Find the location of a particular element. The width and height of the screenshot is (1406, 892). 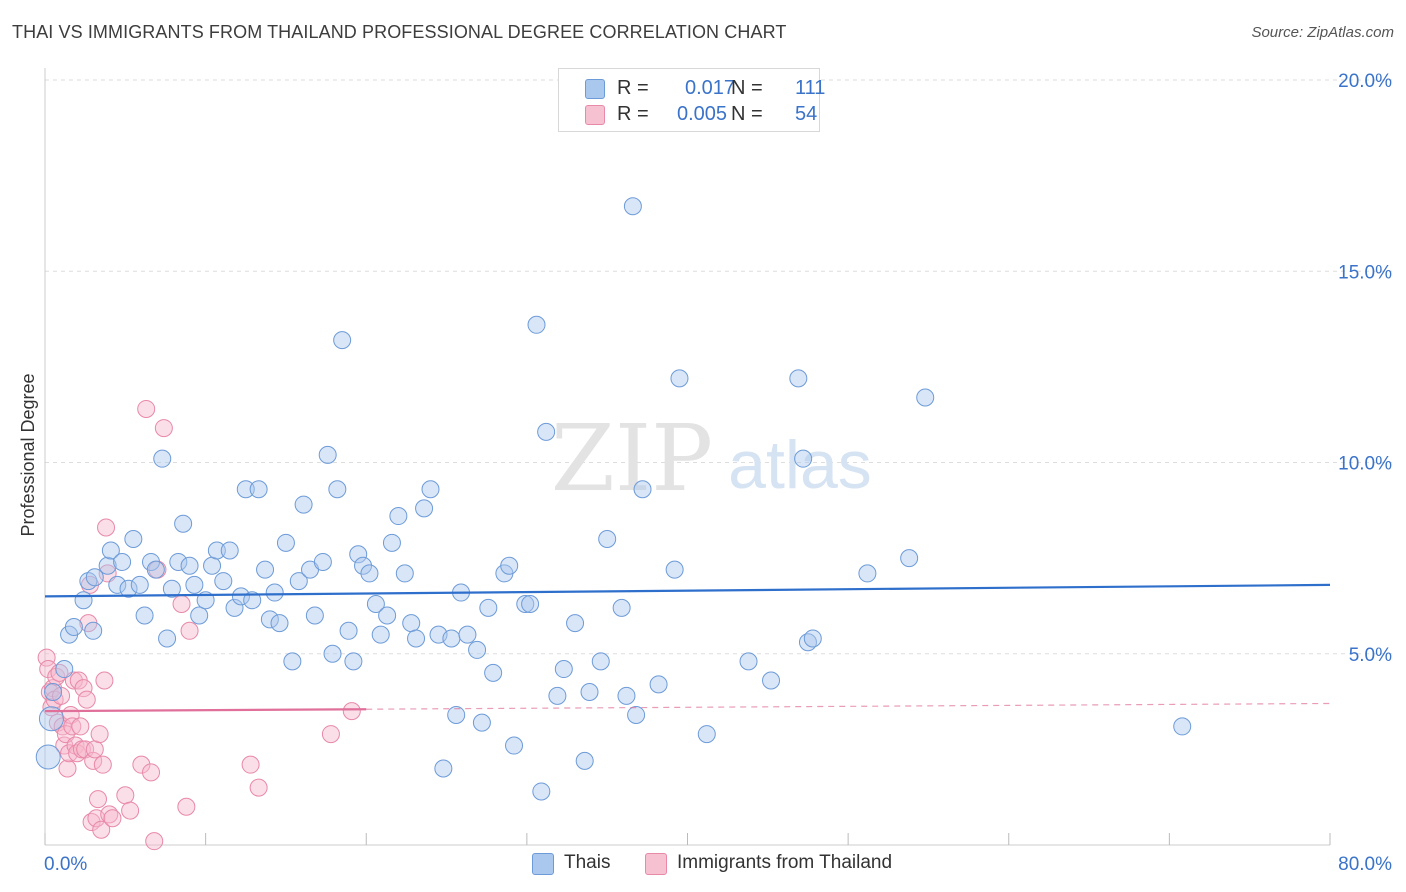

legend-n-label: N = is located at coordinates (747, 114).